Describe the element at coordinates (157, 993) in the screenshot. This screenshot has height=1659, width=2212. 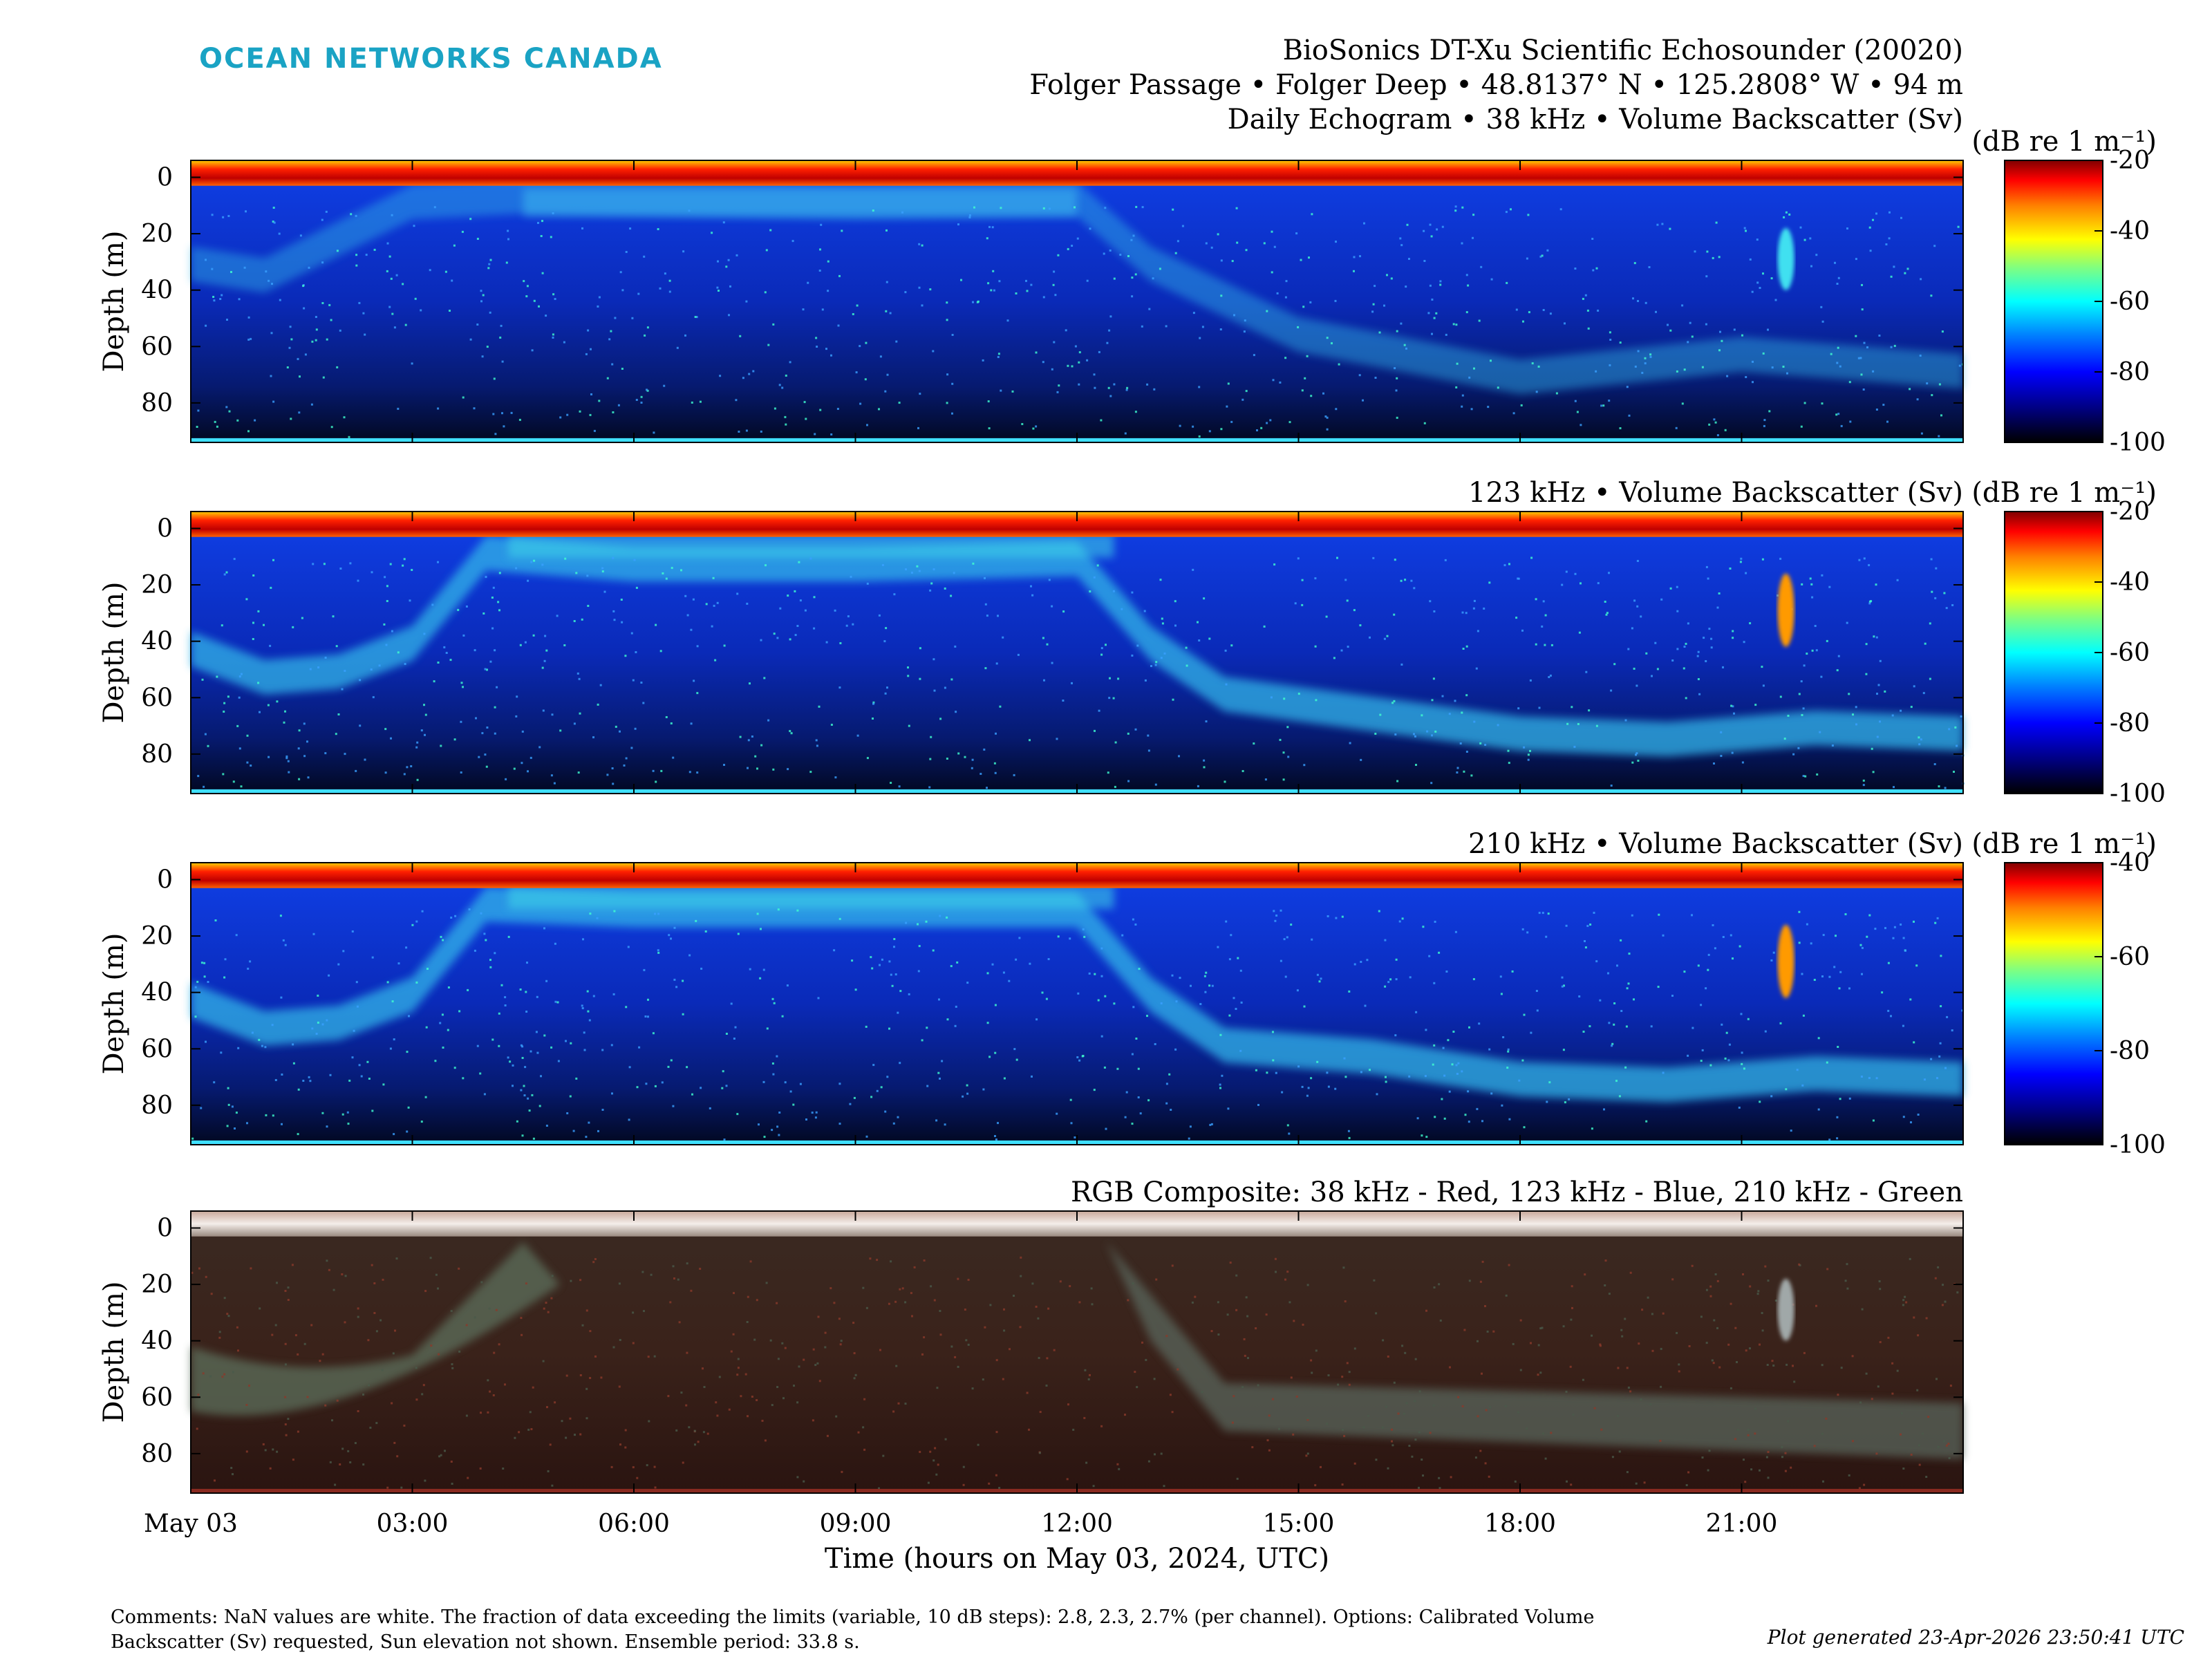
I see `y-tick-label: 40` at that location.